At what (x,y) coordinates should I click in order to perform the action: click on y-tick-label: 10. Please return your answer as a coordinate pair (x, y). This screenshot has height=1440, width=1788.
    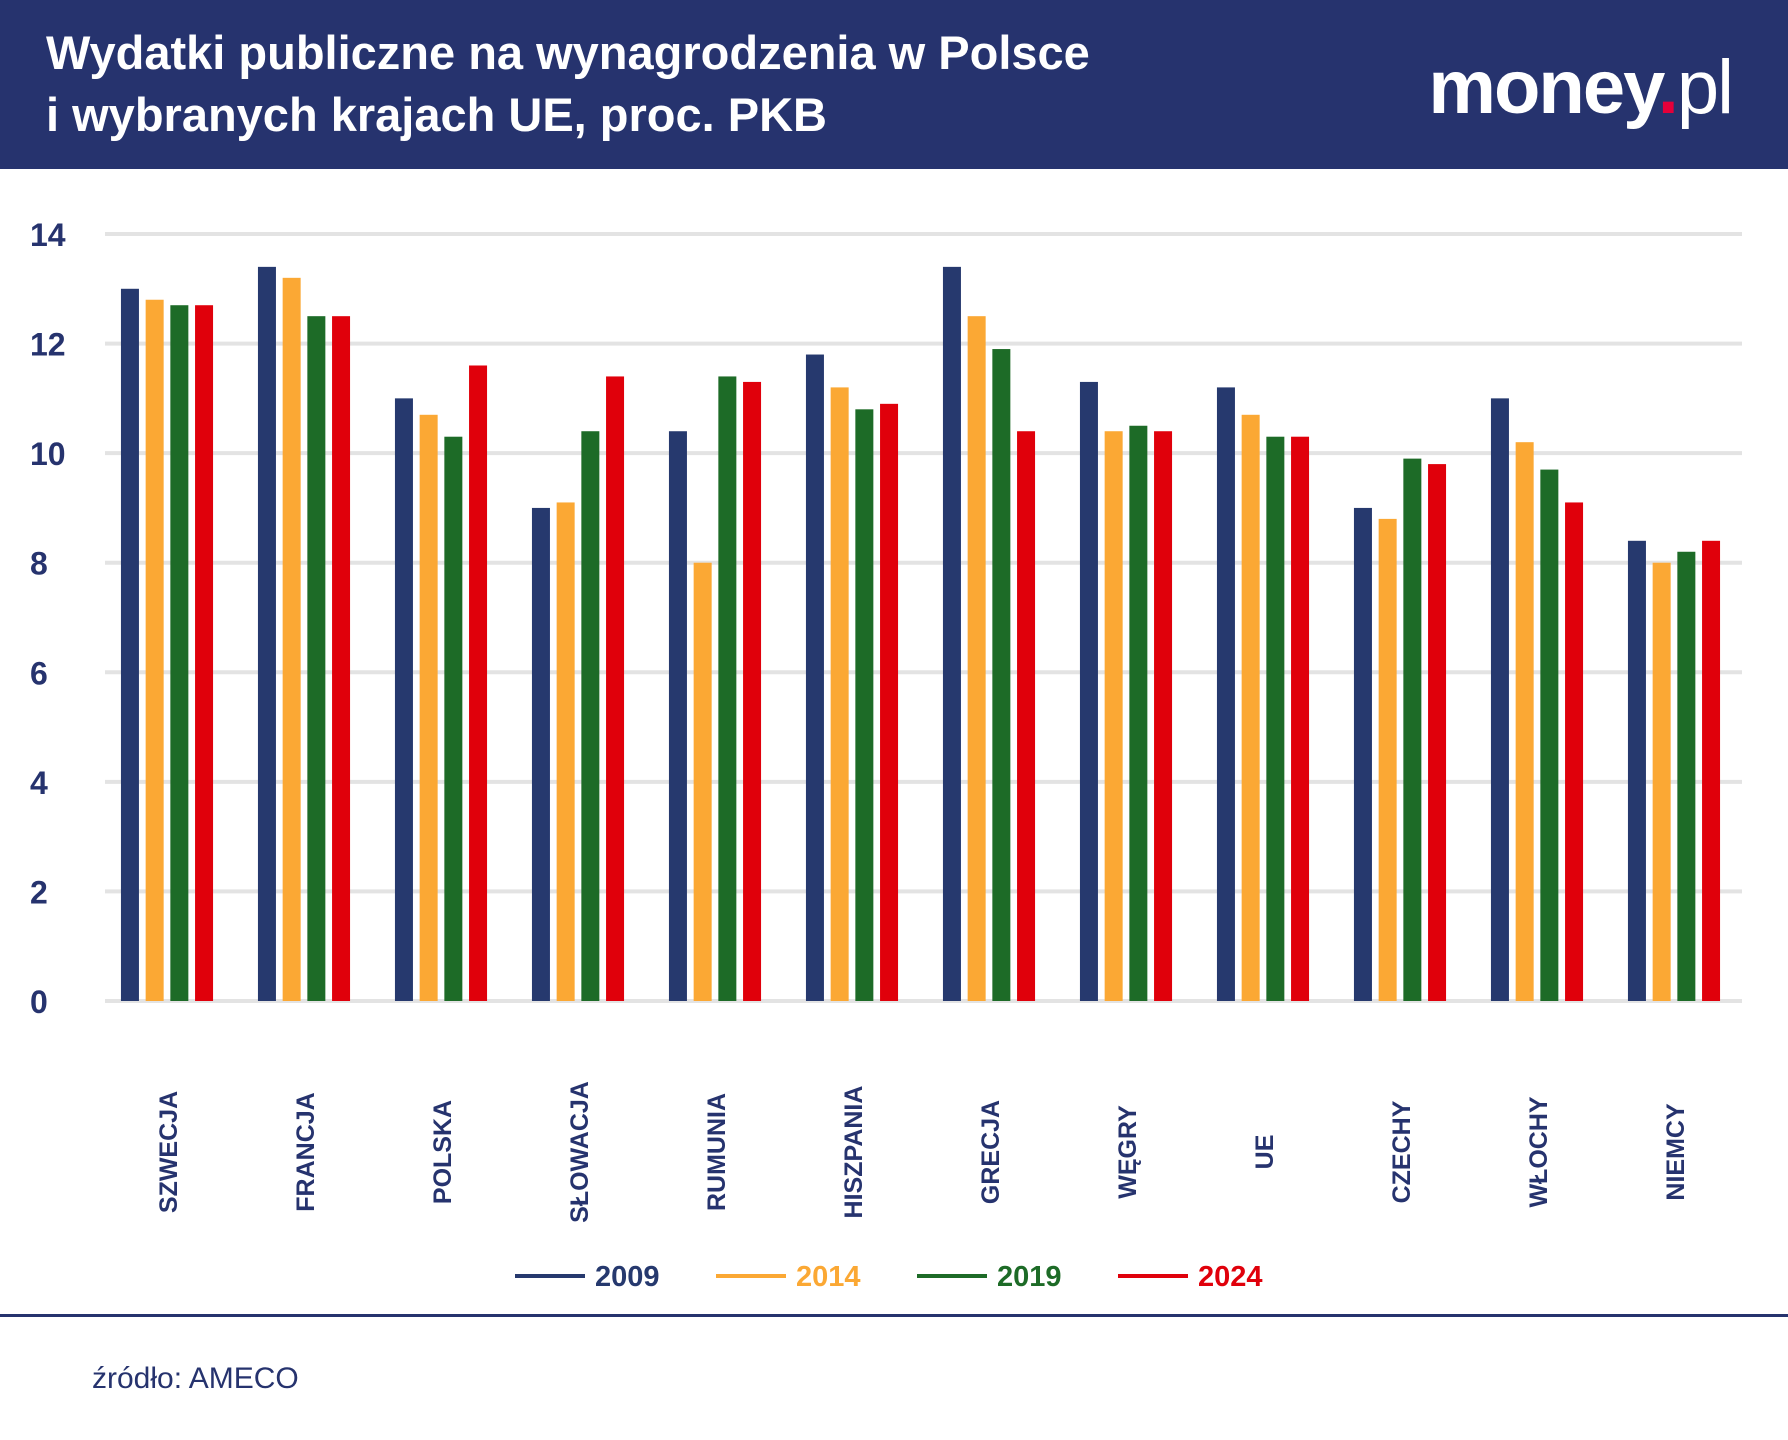
    Looking at the image, I should click on (48, 454).